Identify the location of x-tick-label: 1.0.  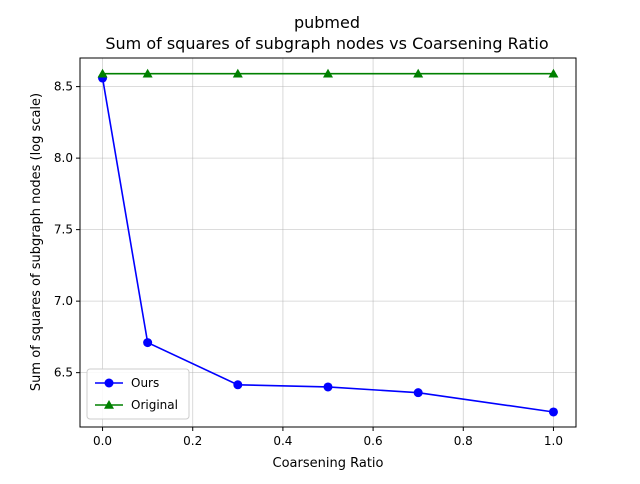
(553, 441).